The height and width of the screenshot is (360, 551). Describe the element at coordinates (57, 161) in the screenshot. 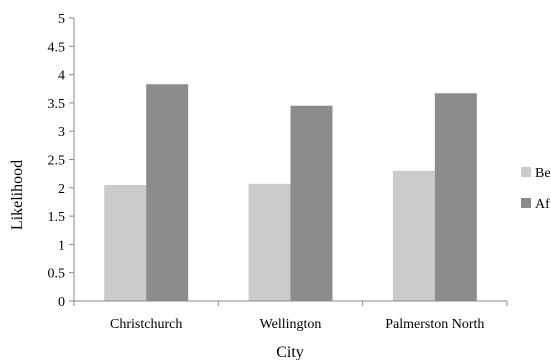

I see `y-tick-label: 2.5` at that location.